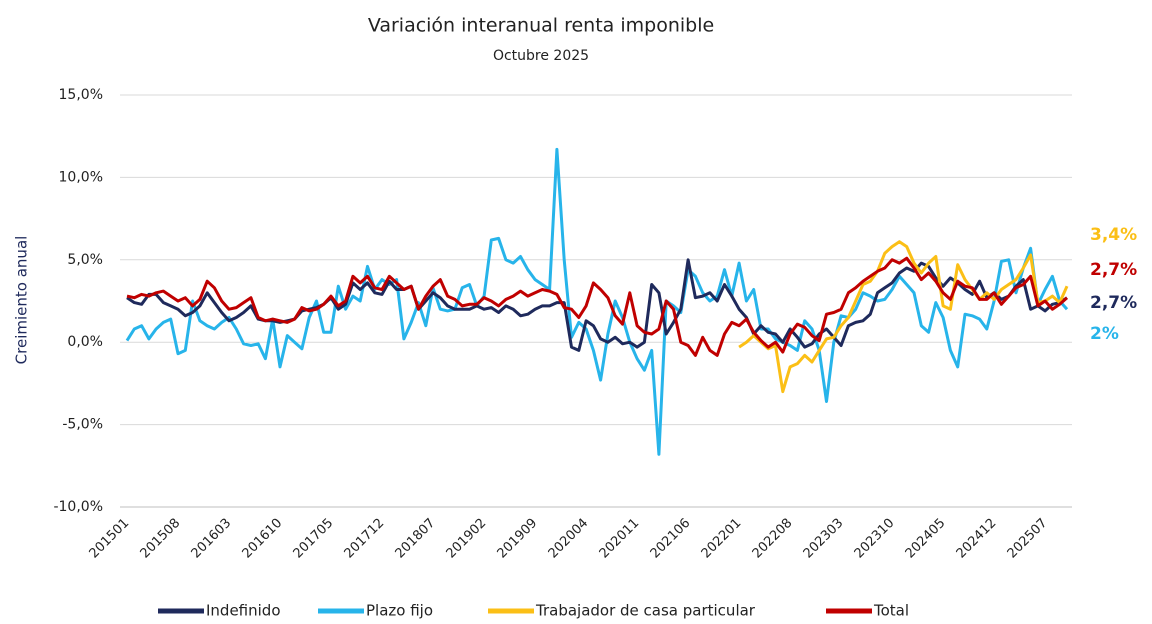  I want to click on chart-title: Variación interanual renta imponible, so click(541, 26).